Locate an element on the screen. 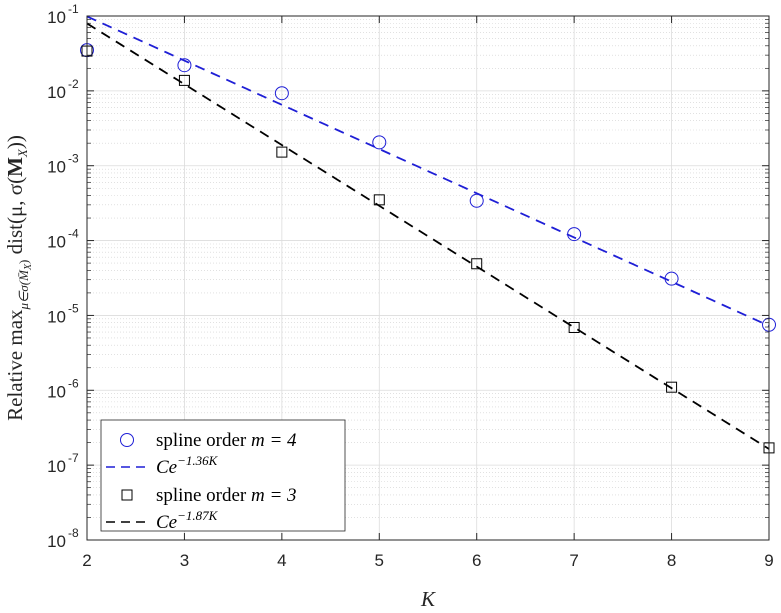 The width and height of the screenshot is (781, 613). legend-box is located at coordinates (223, 475).